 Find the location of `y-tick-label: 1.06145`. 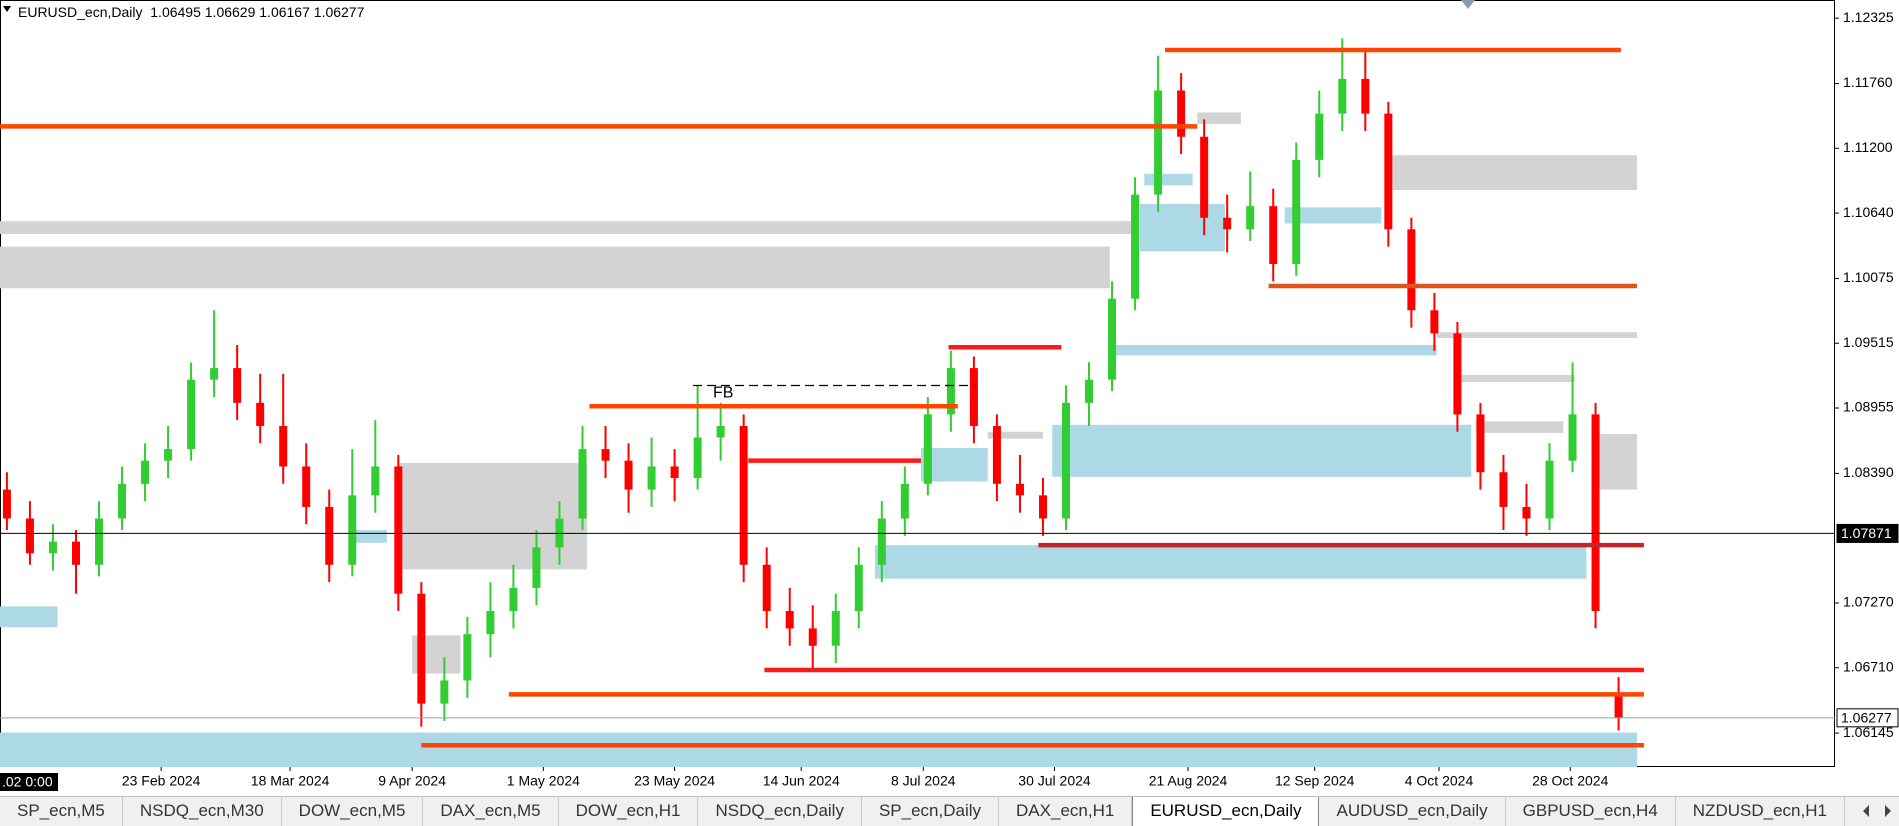

y-tick-label: 1.06145 is located at coordinates (1868, 732).